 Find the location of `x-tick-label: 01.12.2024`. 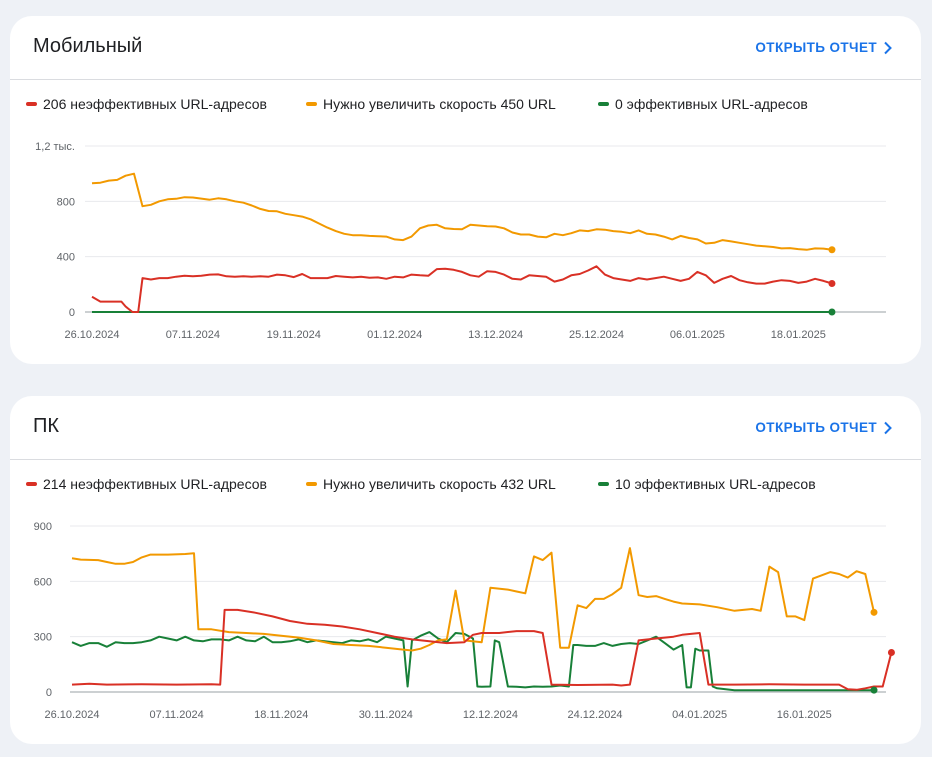

x-tick-label: 01.12.2024 is located at coordinates (394, 335).